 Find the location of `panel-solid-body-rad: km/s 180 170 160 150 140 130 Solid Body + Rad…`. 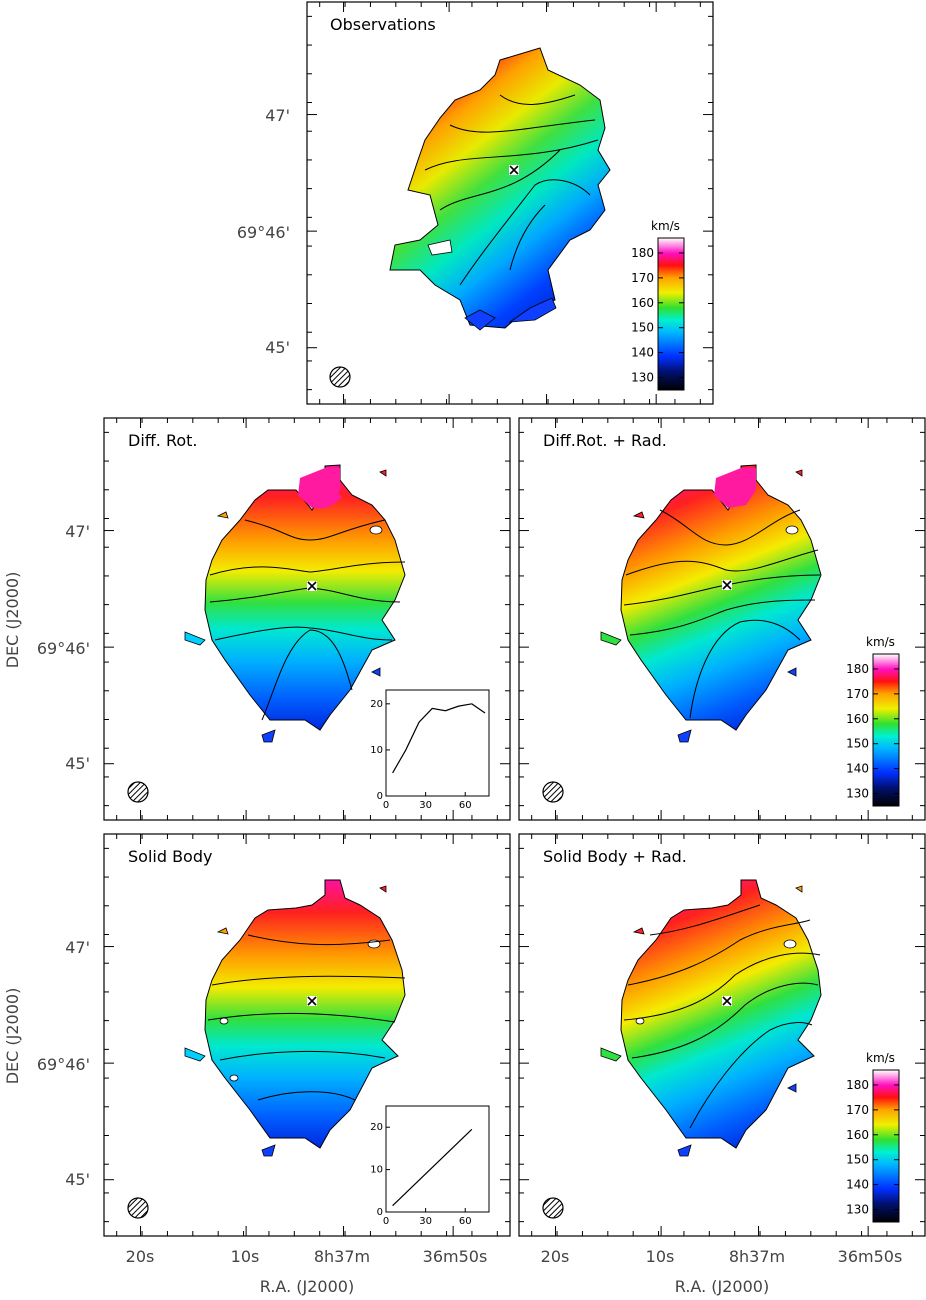

panel-solid-body-rad: km/s 180 170 160 150 140 130 Solid Body + Rad… is located at coordinates (722, 1035).